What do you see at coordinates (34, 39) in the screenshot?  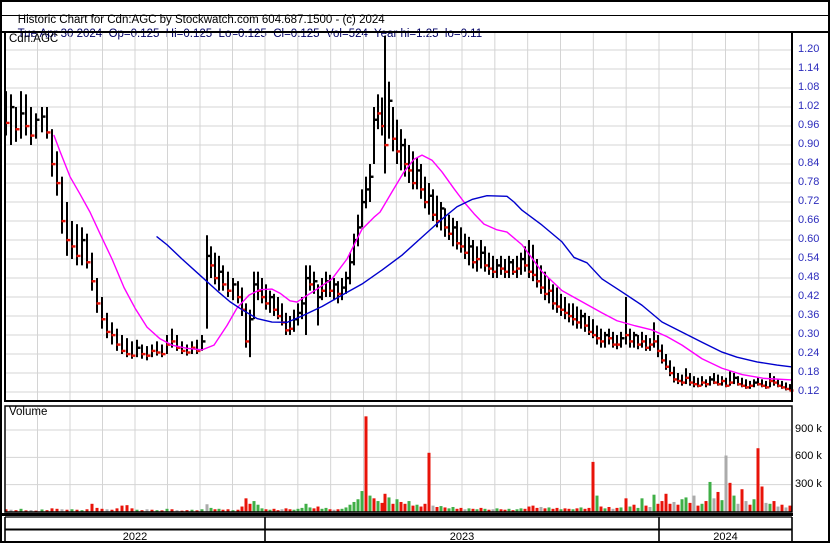 I see `symbol-label: Cdn:AGC` at bounding box center [34, 39].